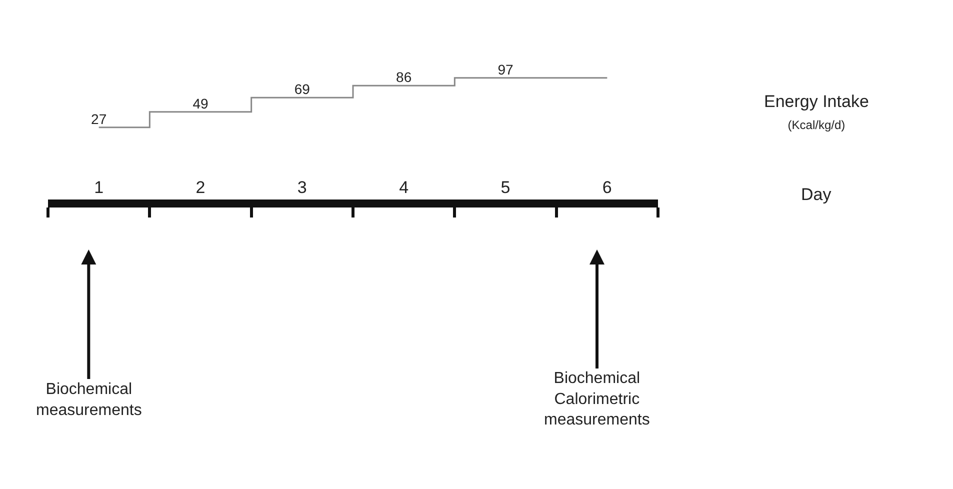  I want to click on data-label: 86, so click(404, 77).